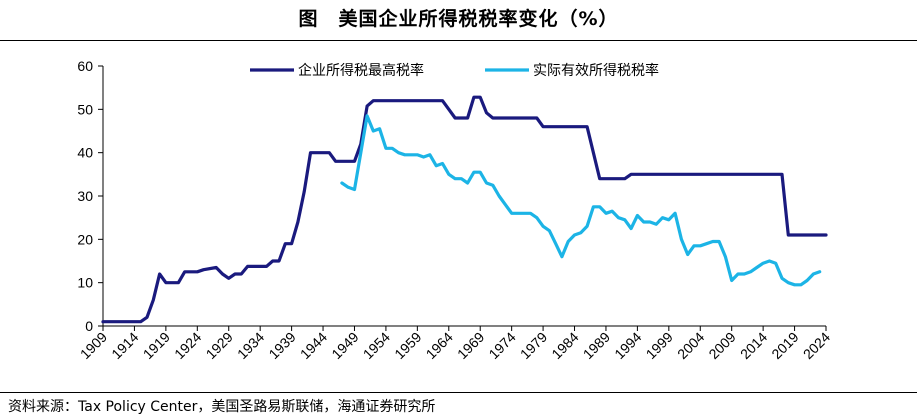 Image resolution: width=917 pixels, height=417 pixels. What do you see at coordinates (361, 70) in the screenshot?
I see `legend-label-1: 企业所得税最高税率` at bounding box center [361, 70].